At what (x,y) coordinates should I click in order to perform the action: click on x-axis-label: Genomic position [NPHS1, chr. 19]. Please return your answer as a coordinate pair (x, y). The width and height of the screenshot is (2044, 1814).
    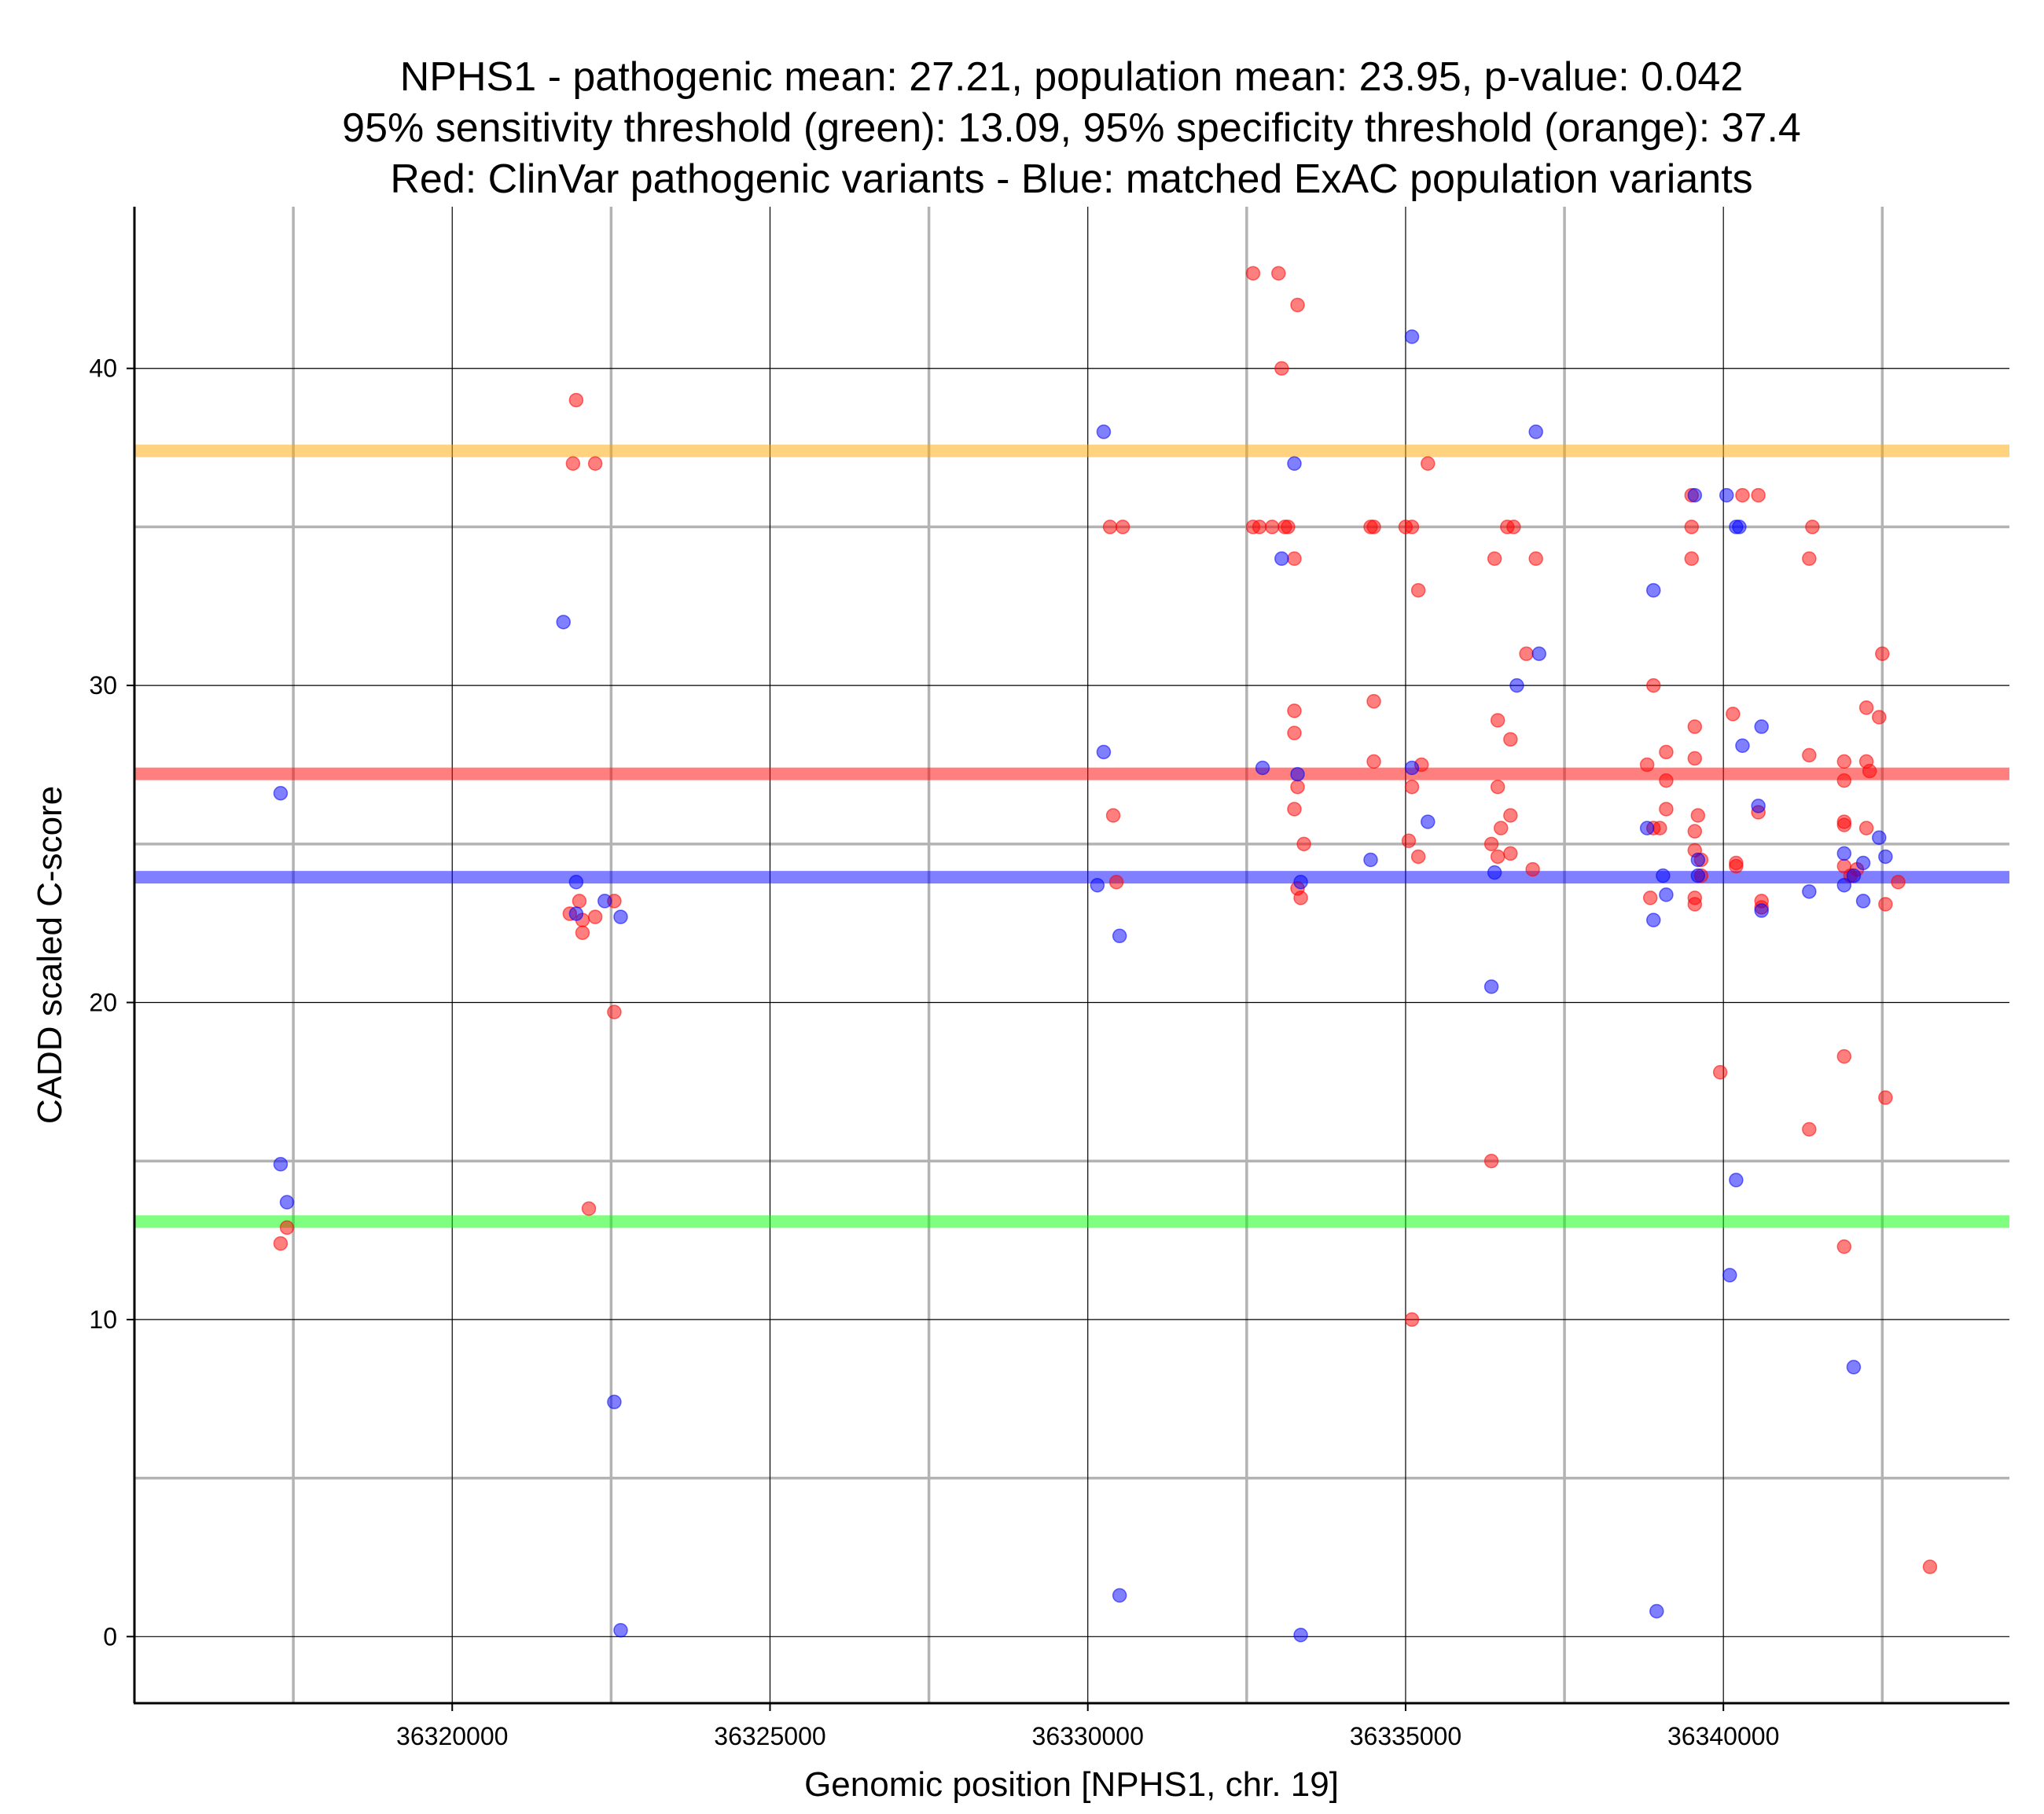
    Looking at the image, I should click on (1071, 1784).